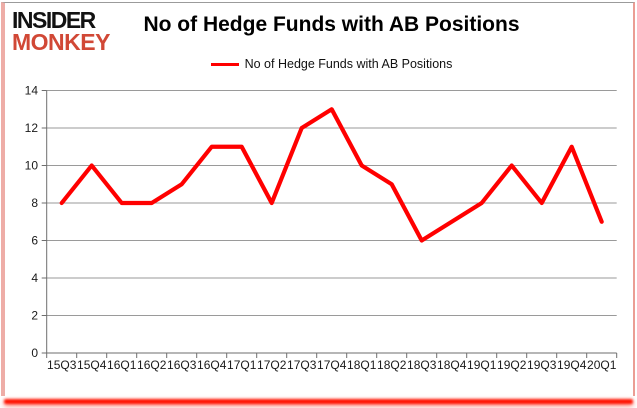 This screenshot has width=637, height=408. Describe the element at coordinates (318, 401) in the screenshot. I see `bottom-accent-bar` at that location.